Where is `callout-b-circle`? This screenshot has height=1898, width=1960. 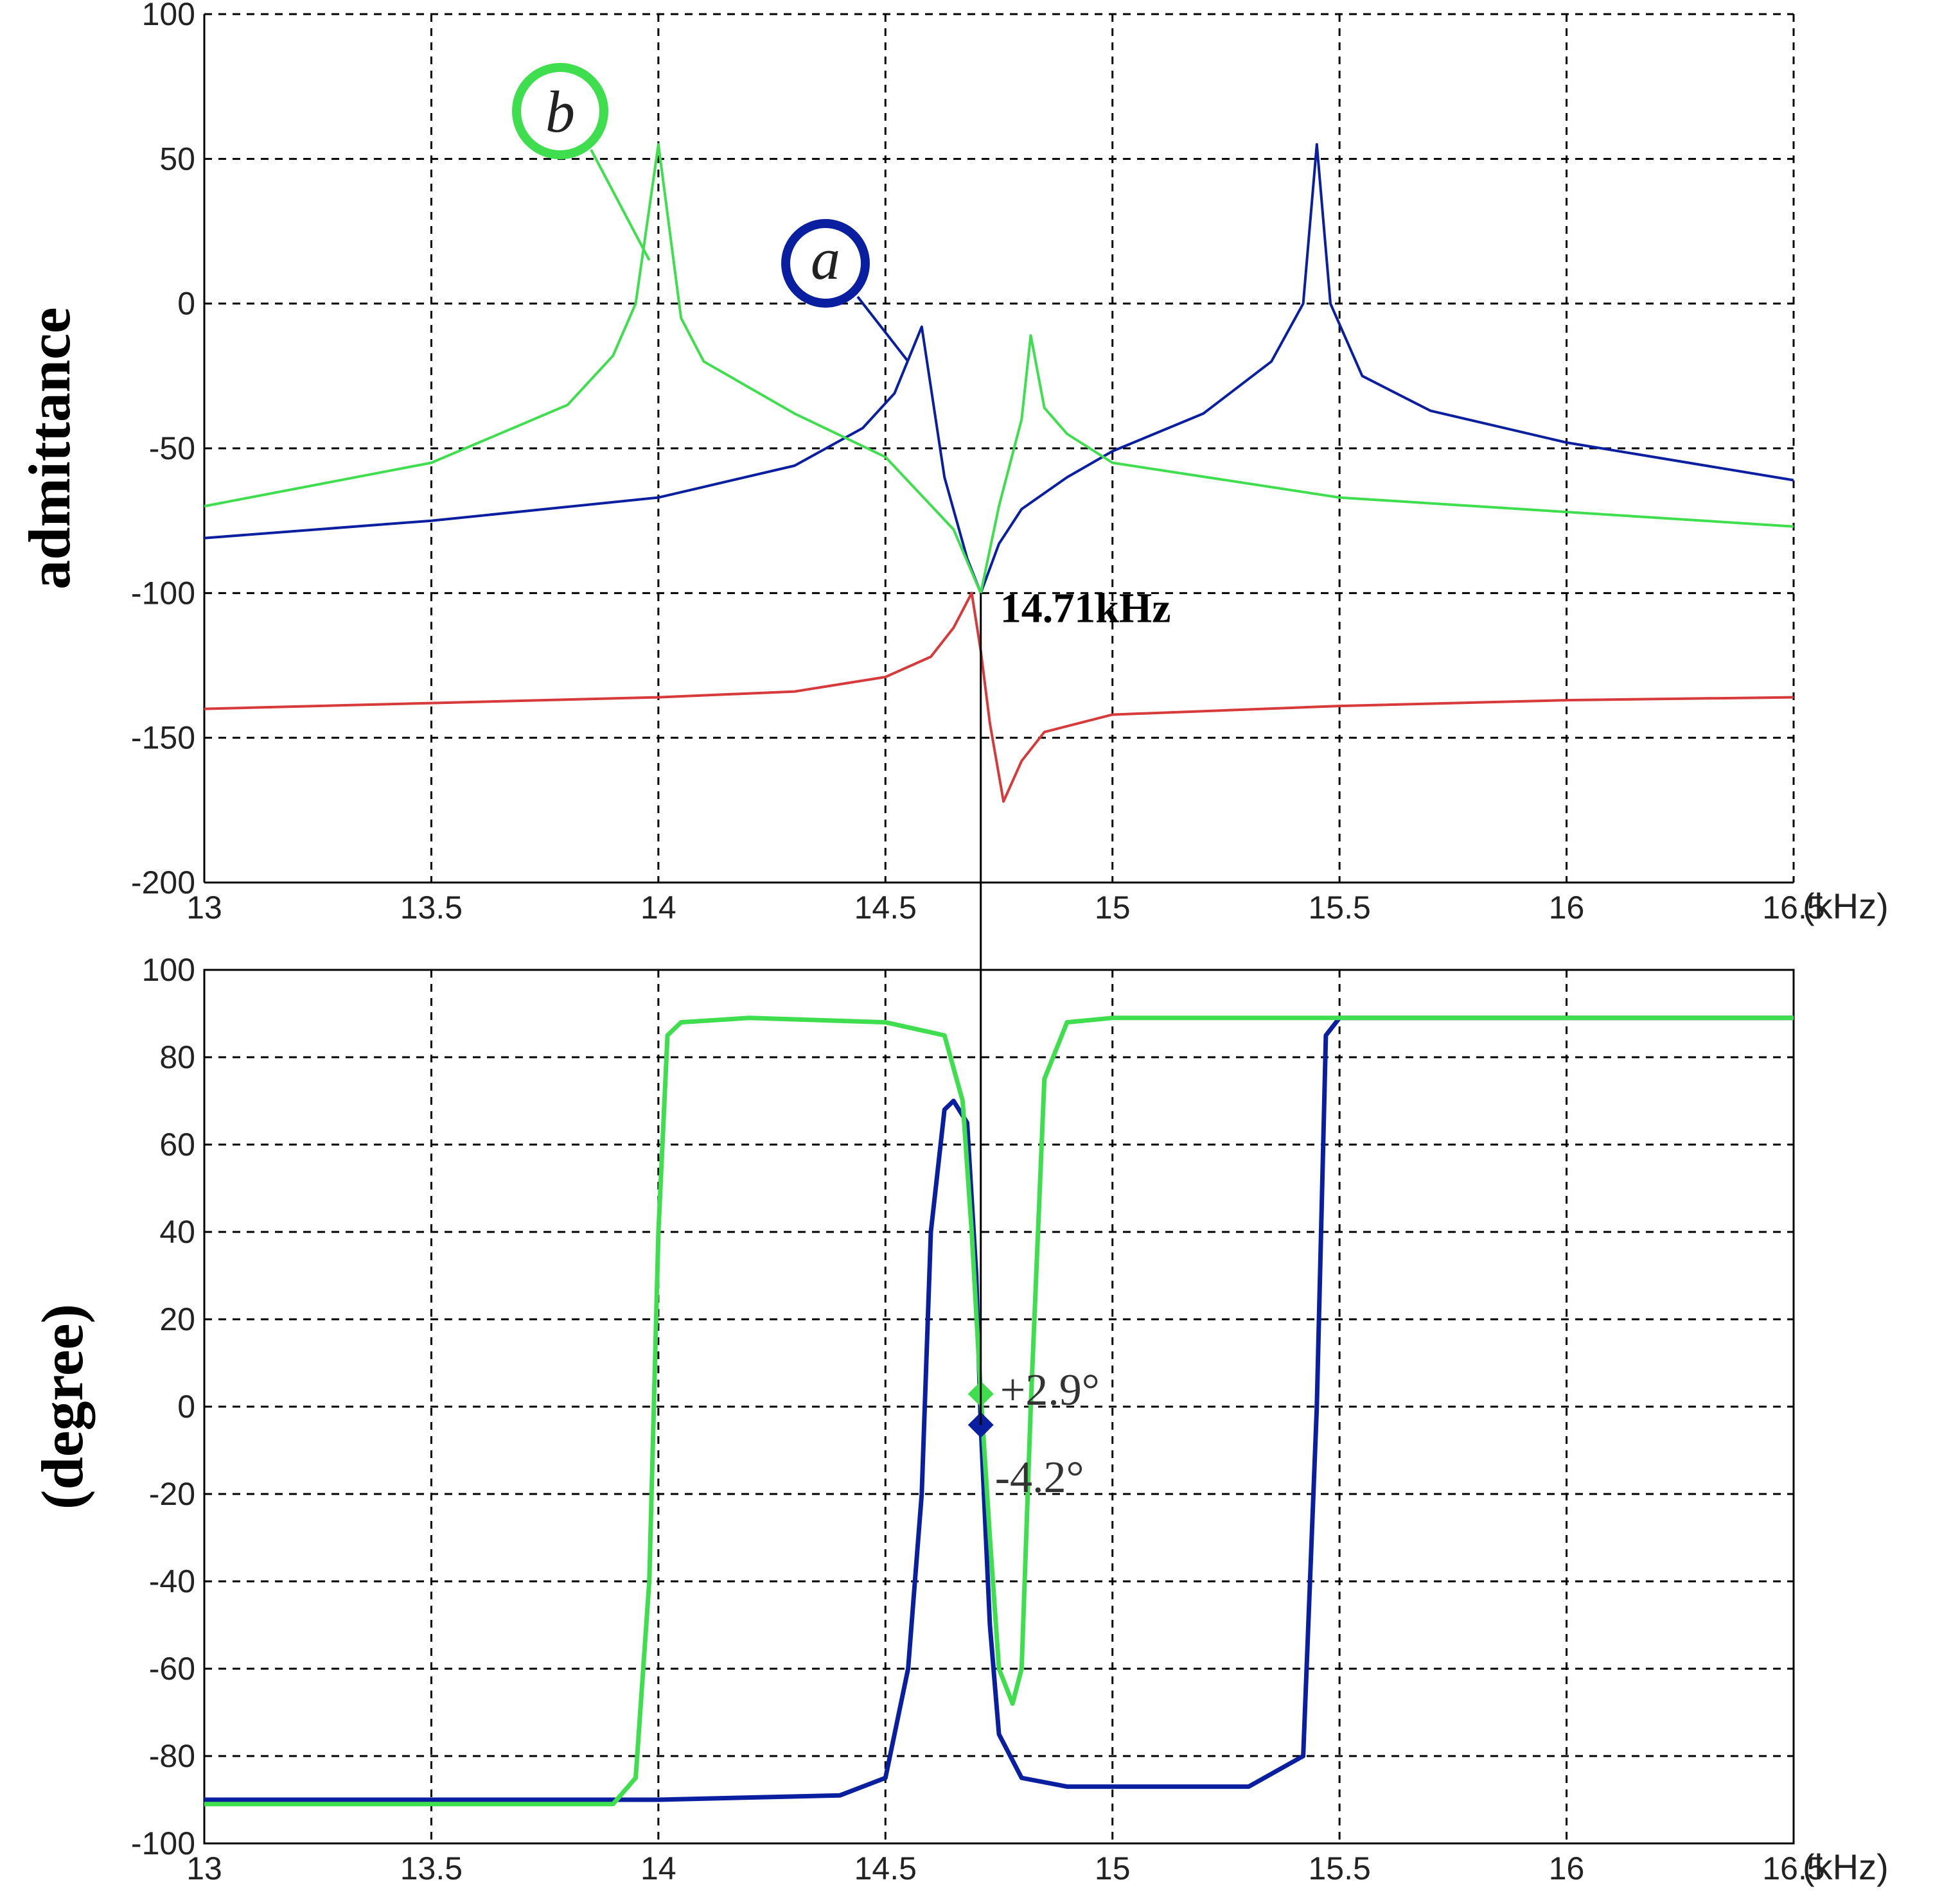
callout-b-circle is located at coordinates (560, 111).